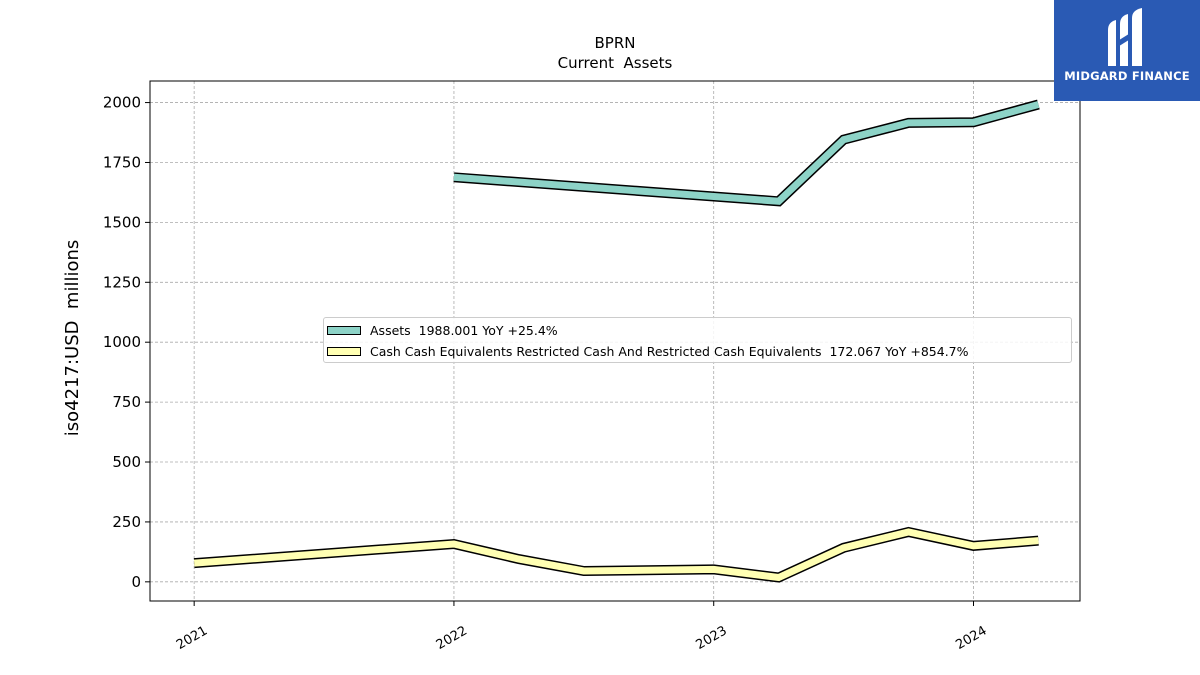 Image resolution: width=1200 pixels, height=675 pixels. What do you see at coordinates (971, 638) in the screenshot?
I see `x-tick-label: 2024` at bounding box center [971, 638].